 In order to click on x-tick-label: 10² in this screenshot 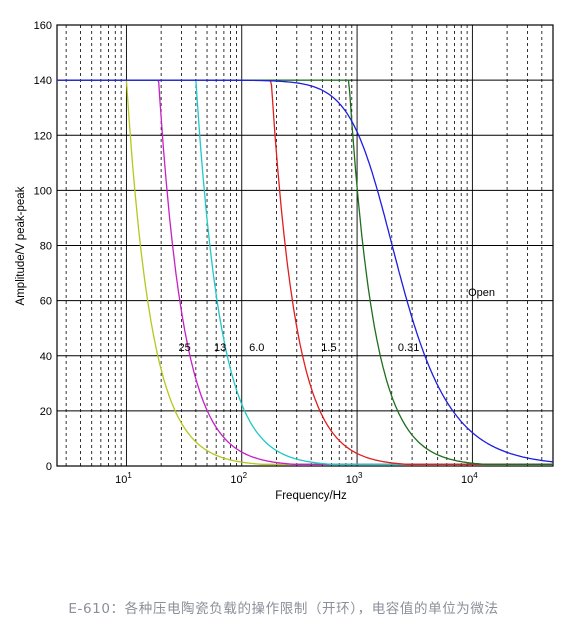, I will do `click(238, 478)`.